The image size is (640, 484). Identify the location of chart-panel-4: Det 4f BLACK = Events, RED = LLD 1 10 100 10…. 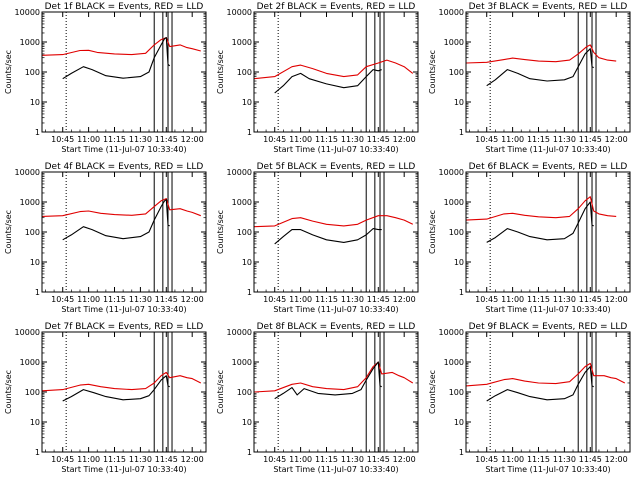
(105, 238).